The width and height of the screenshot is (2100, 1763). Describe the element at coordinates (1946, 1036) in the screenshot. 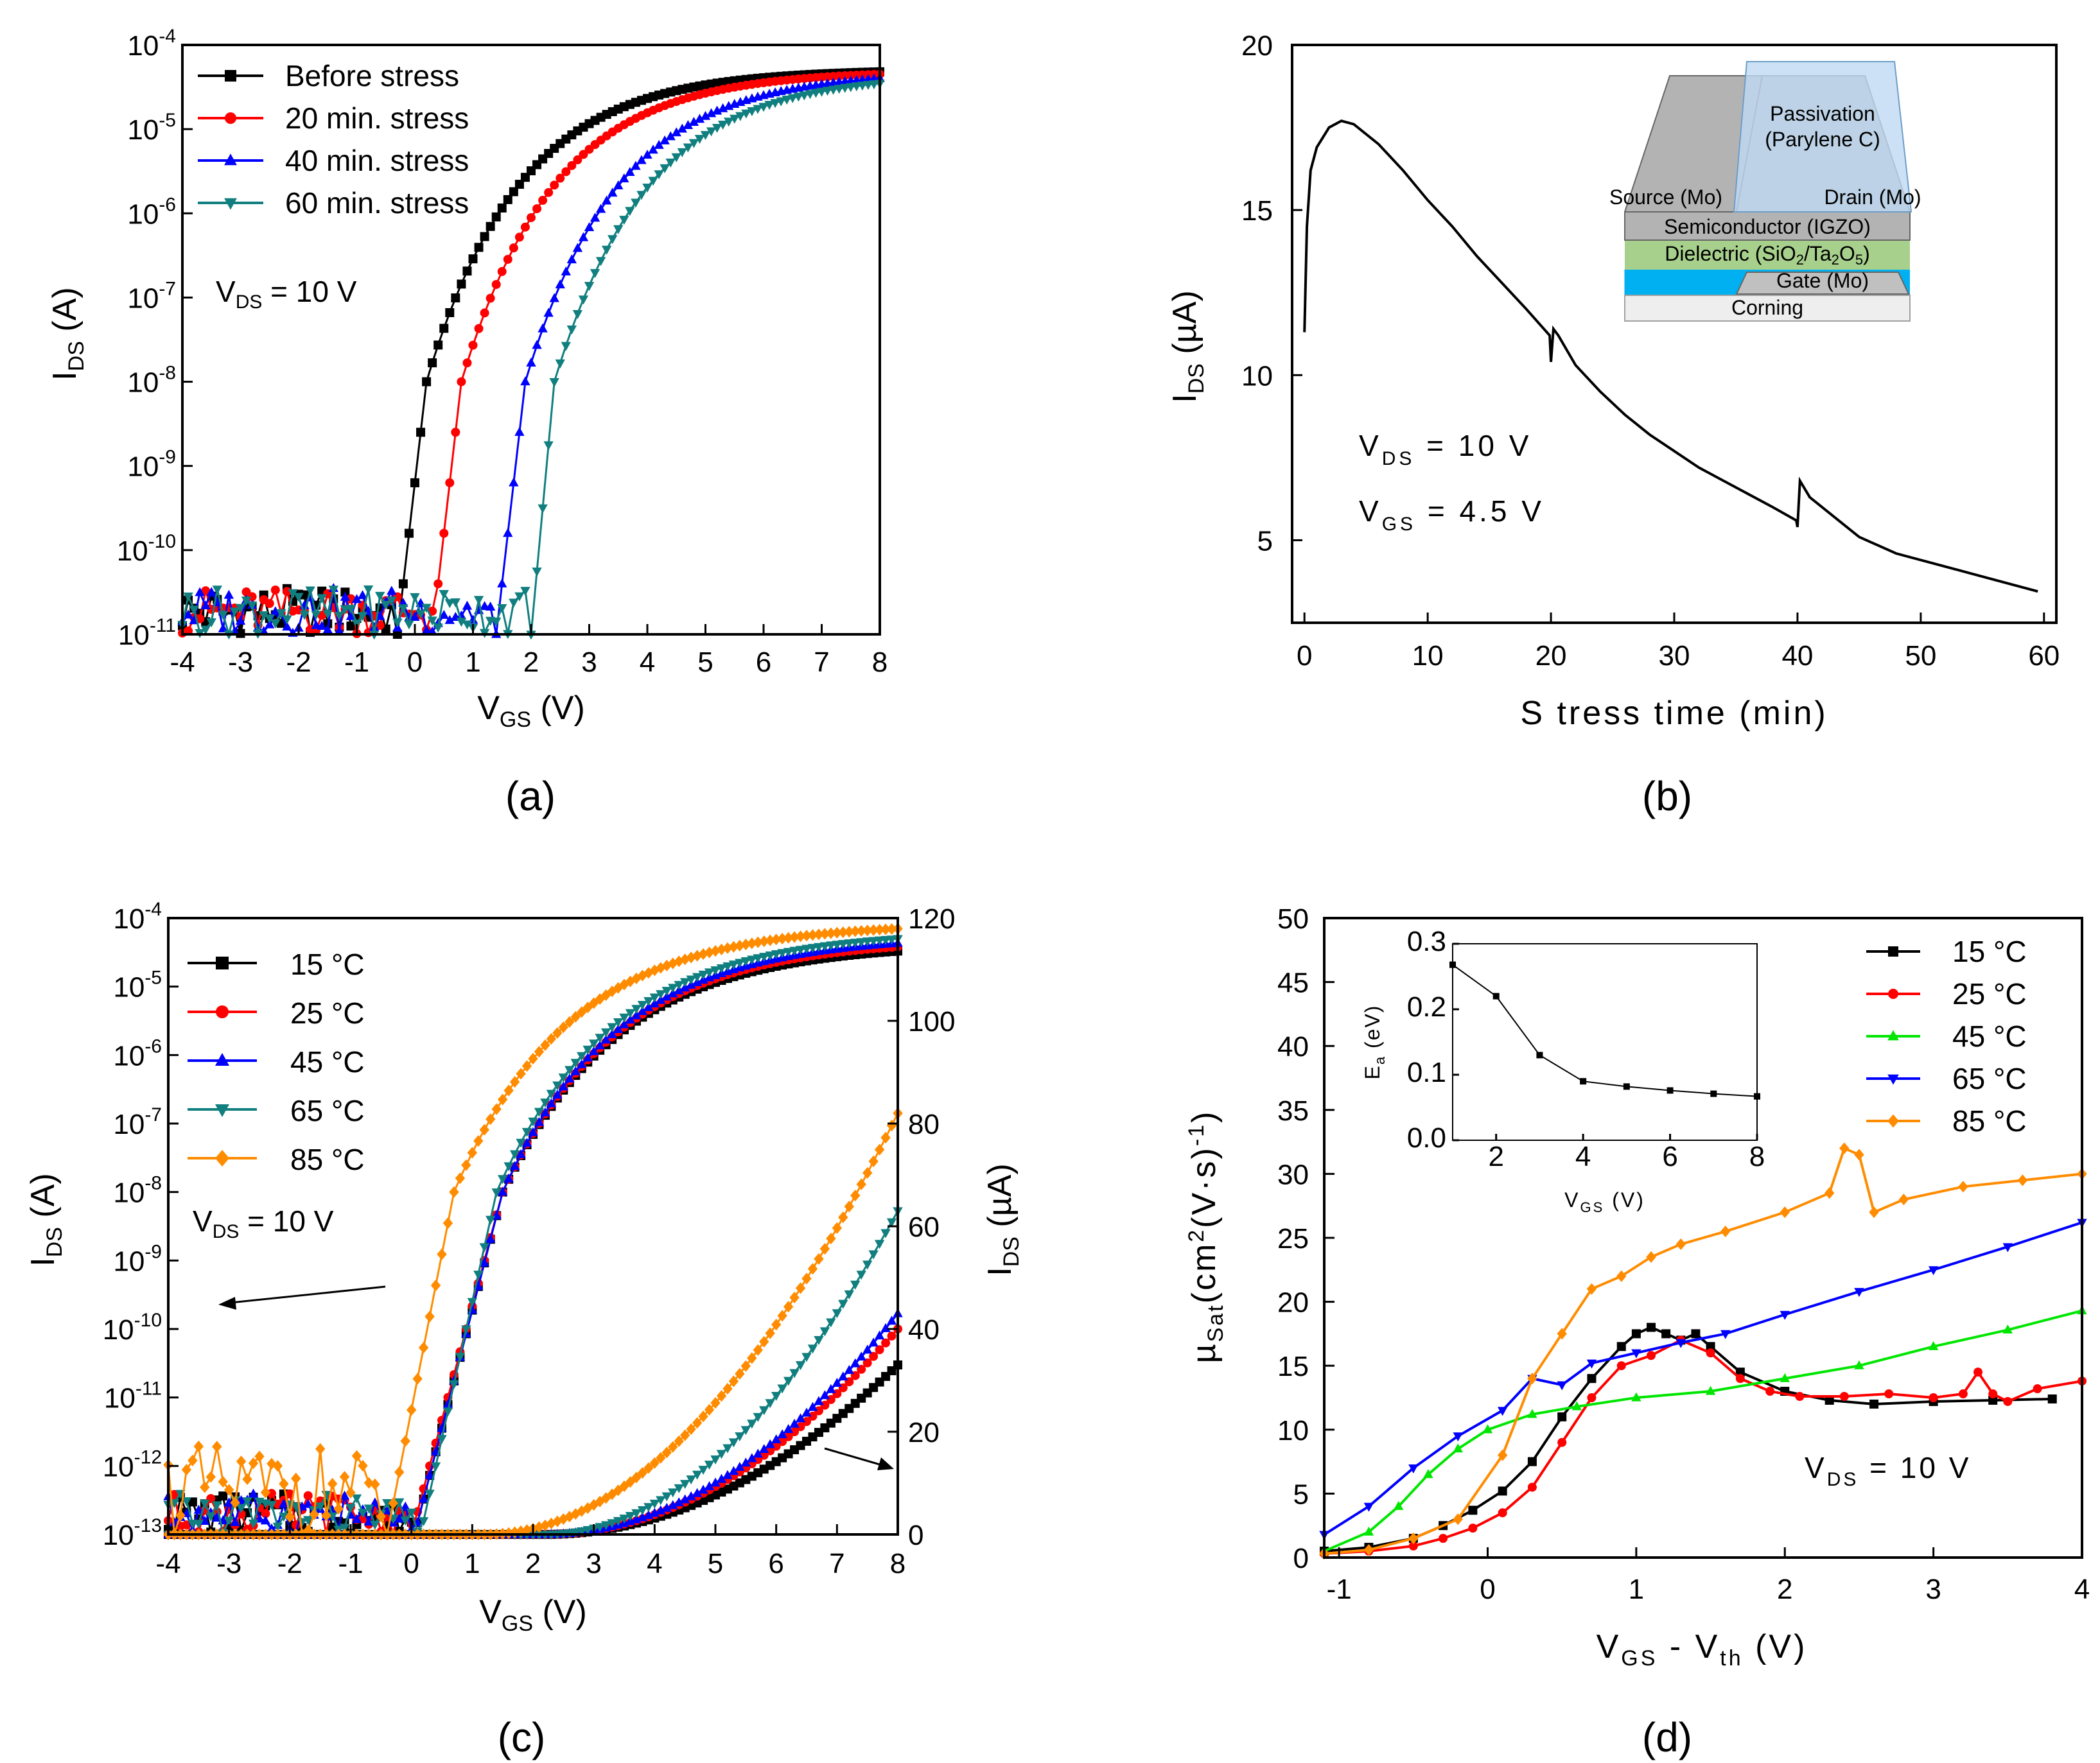

I see `panel-d-legend: 15 °C 25 °C 45 °C 65 °C 85 °C` at that location.